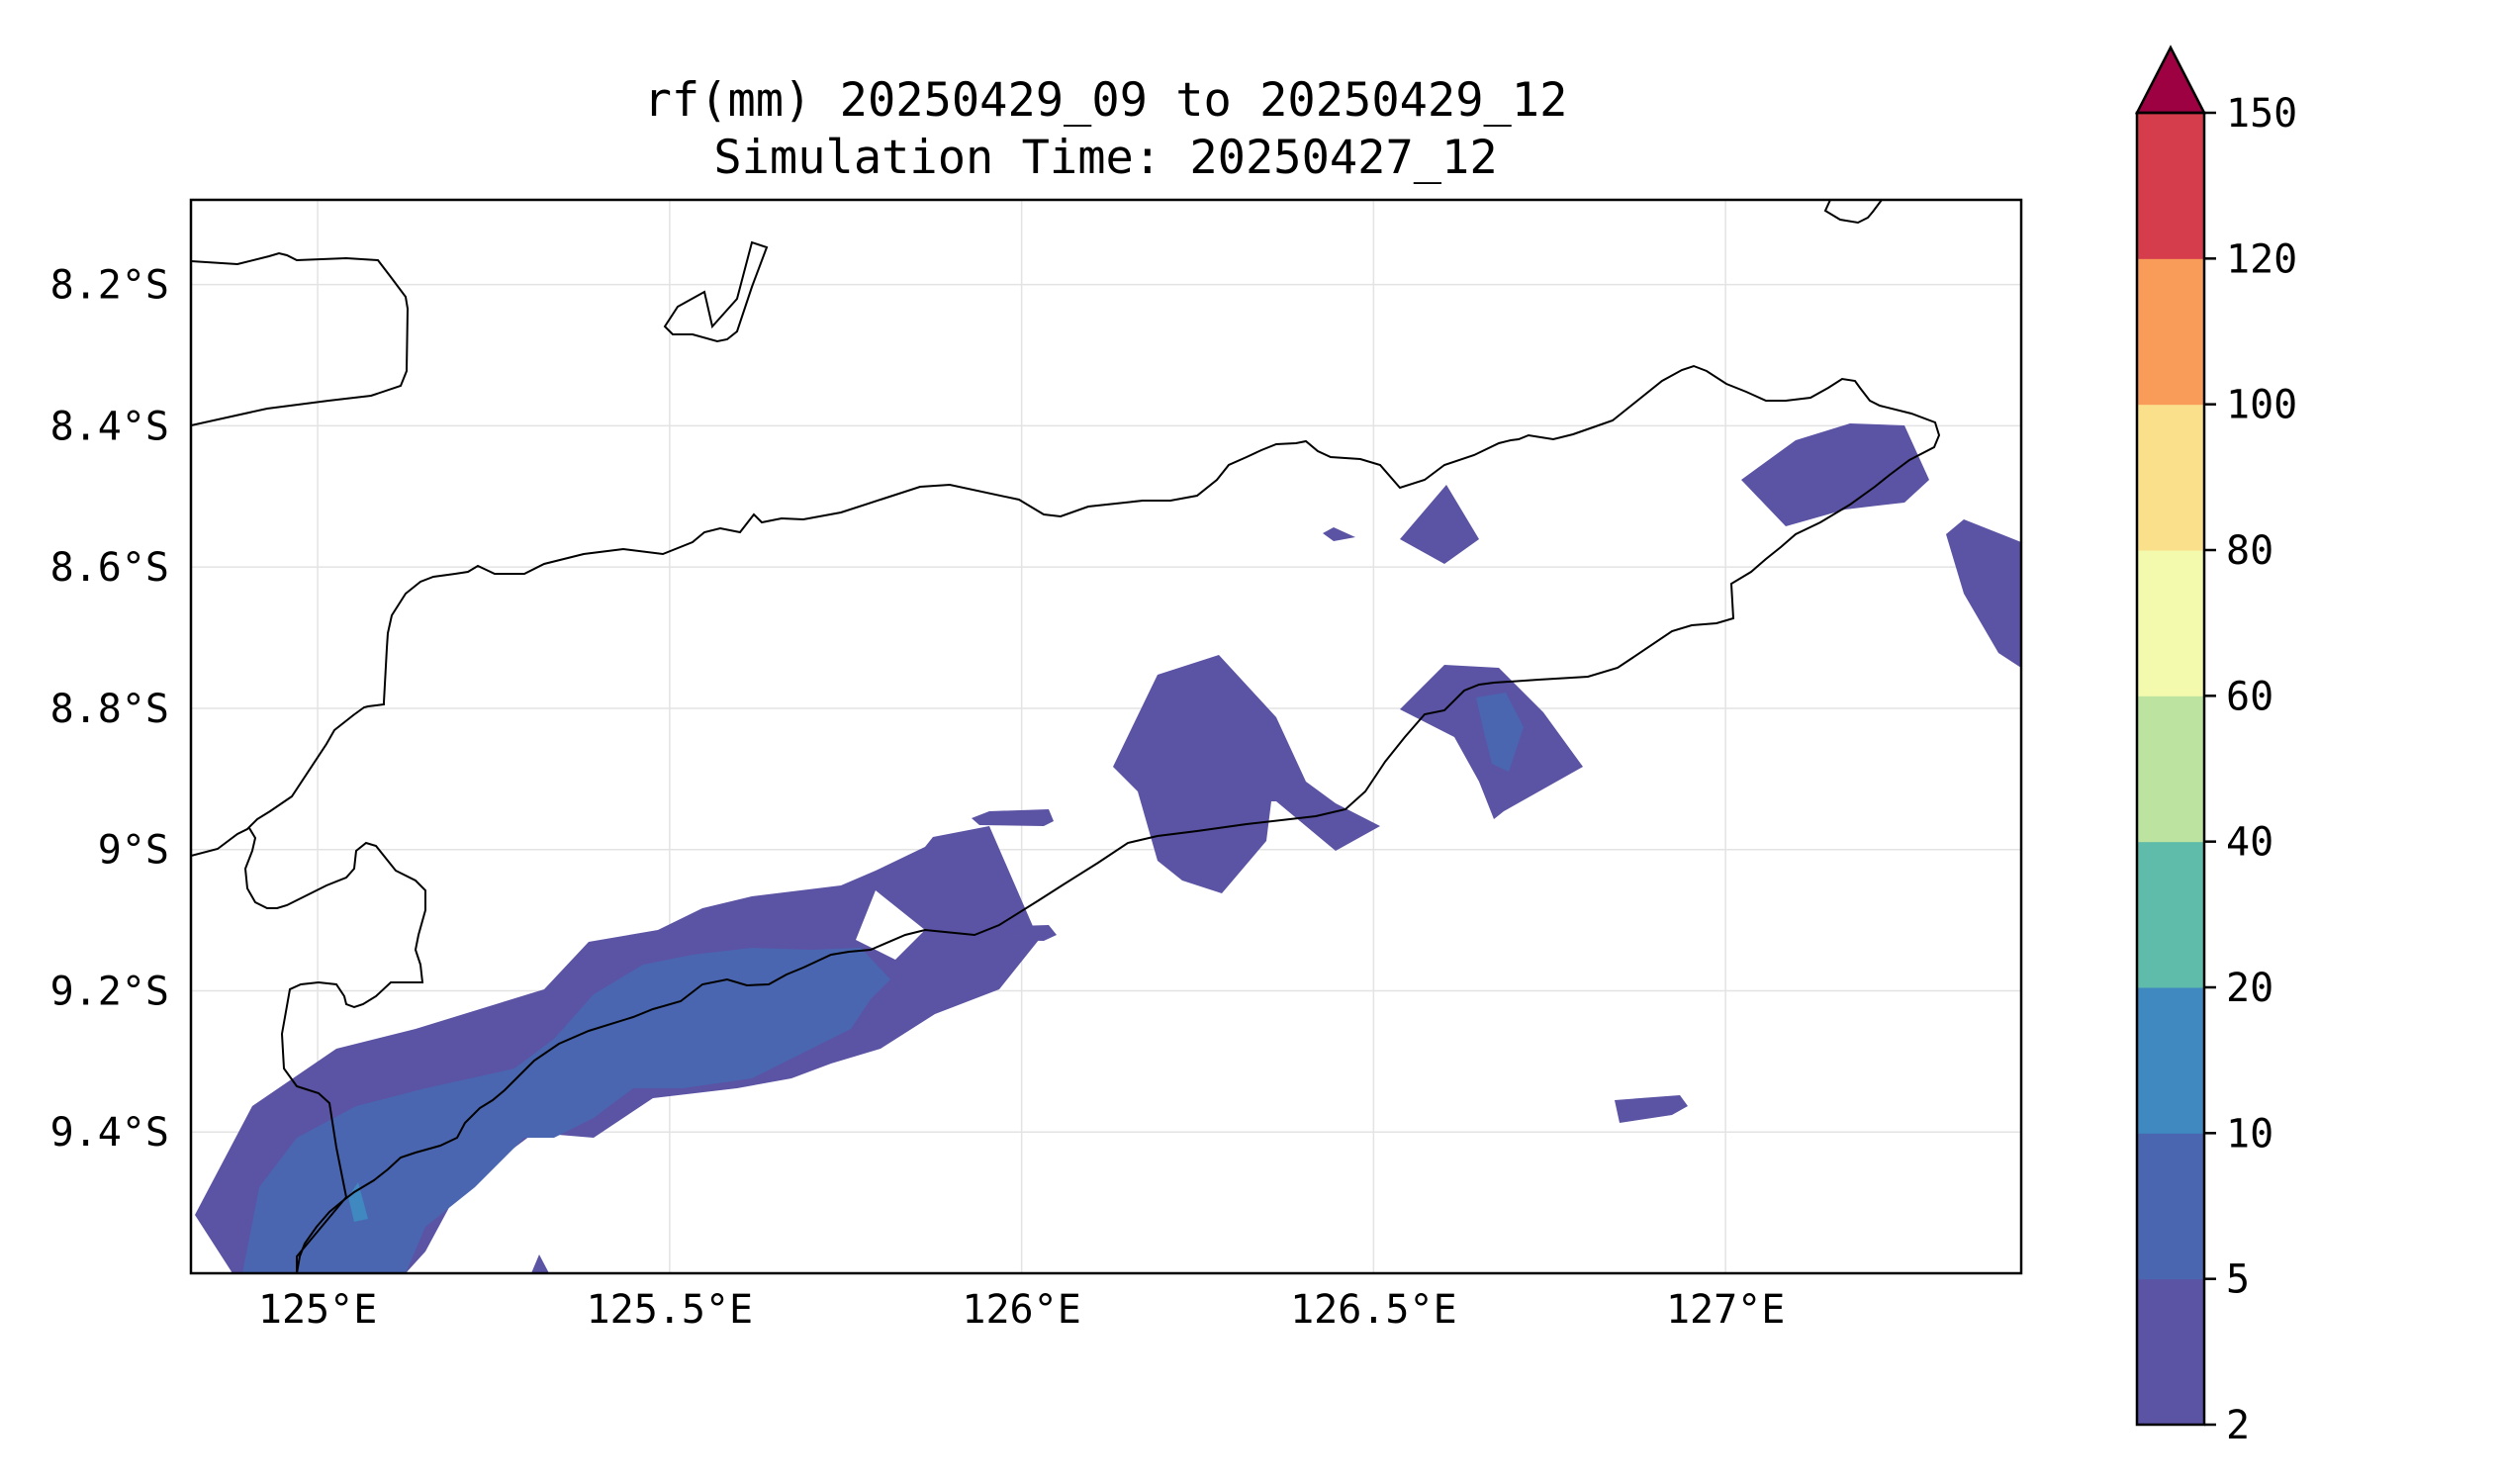 Image resolution: width=2504 pixels, height=1484 pixels. Describe the element at coordinates (2249, 696) in the screenshot. I see `colorbar-tick-label: 60` at that location.